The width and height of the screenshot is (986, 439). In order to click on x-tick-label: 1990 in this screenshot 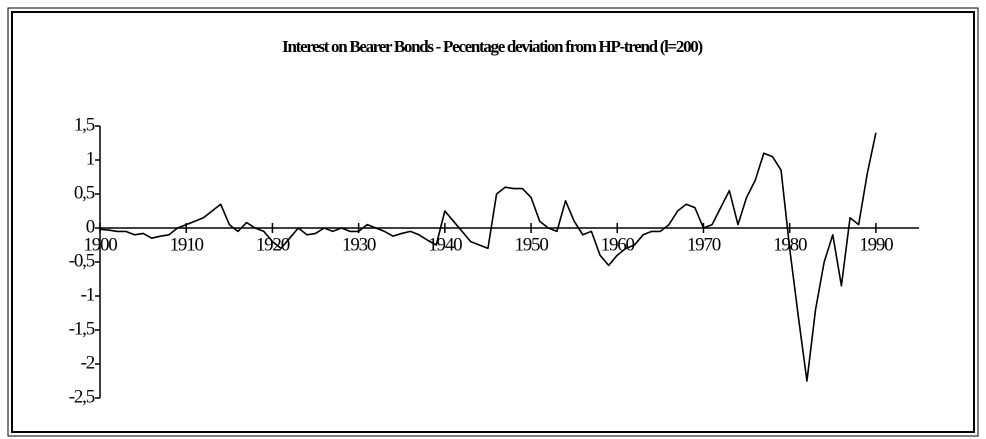, I will do `click(876, 244)`.